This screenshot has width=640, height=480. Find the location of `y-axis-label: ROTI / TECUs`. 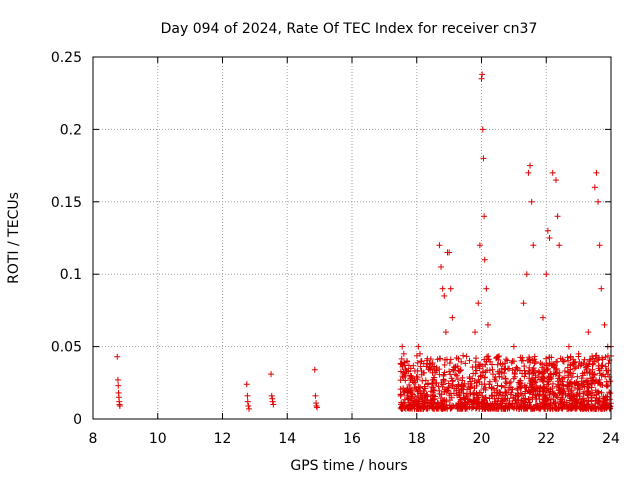

y-axis-label: ROTI / TECUs is located at coordinates (14, 238).